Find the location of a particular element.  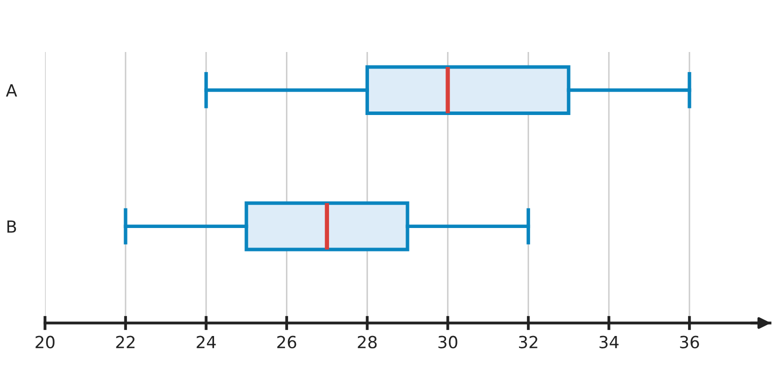

x-tick-label: 30 is located at coordinates (448, 342).